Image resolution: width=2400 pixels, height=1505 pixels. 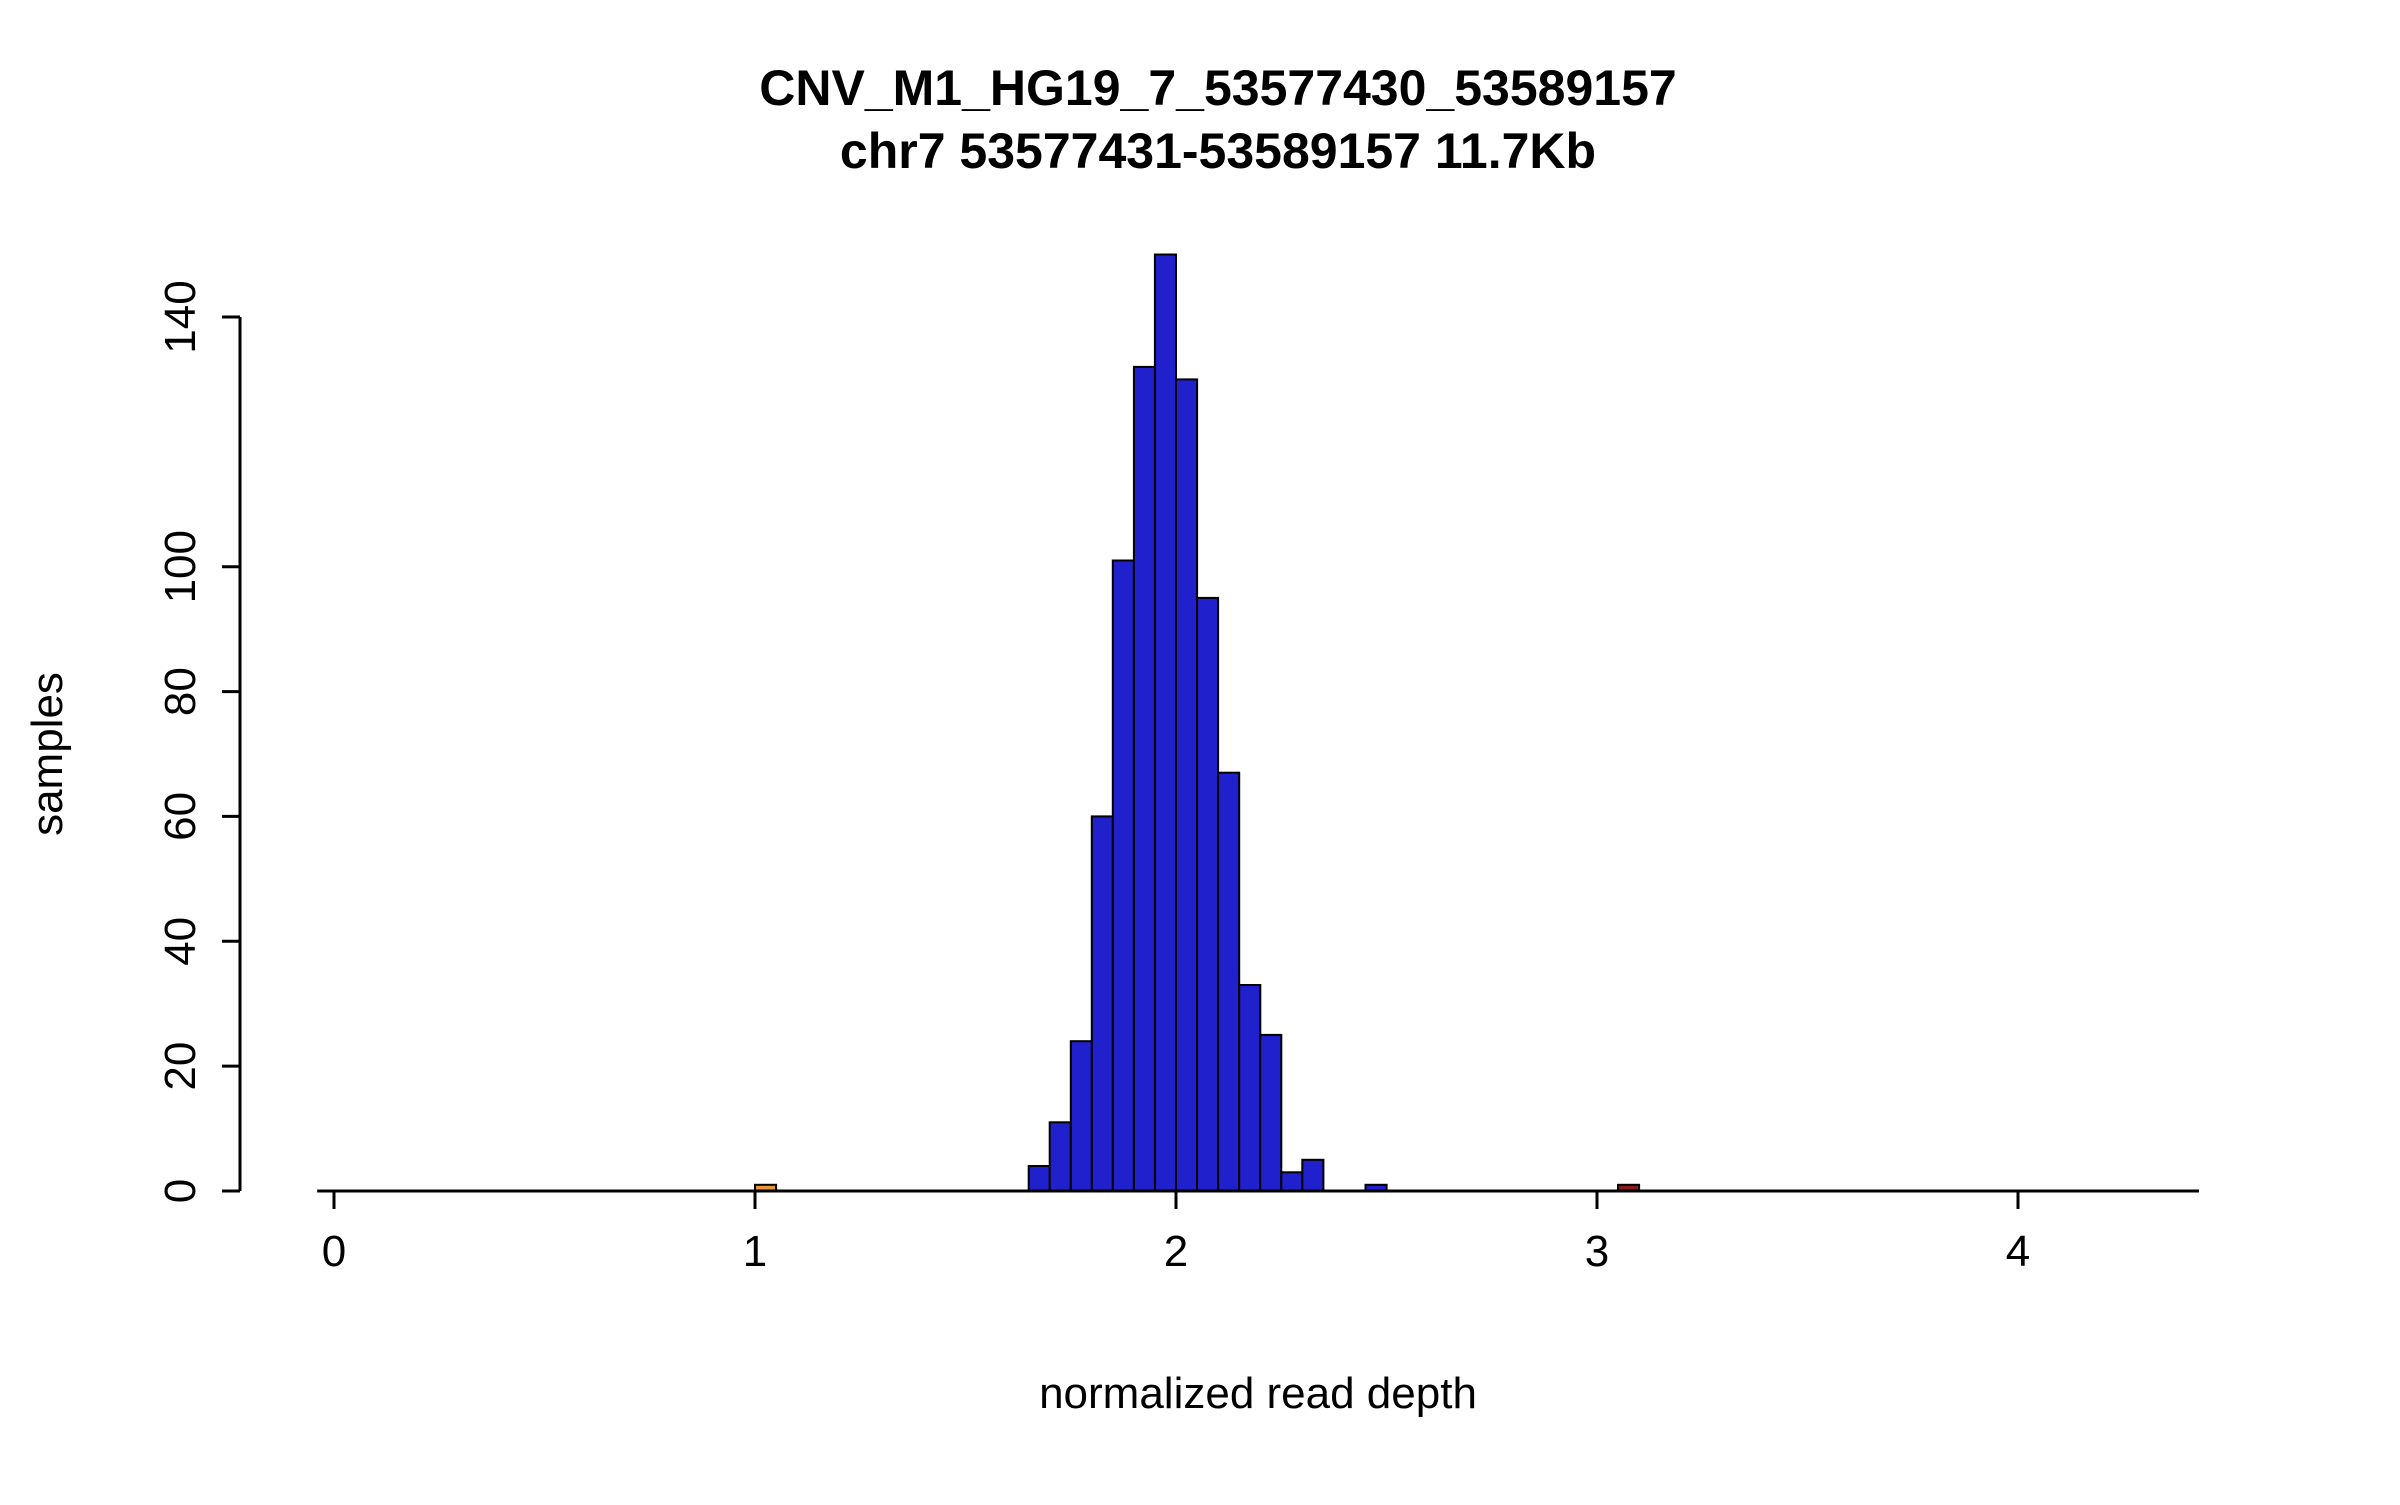 What do you see at coordinates (1217, 88) in the screenshot?
I see `chart-title: CNV_M1_HG19_7_53577430_53589157` at bounding box center [1217, 88].